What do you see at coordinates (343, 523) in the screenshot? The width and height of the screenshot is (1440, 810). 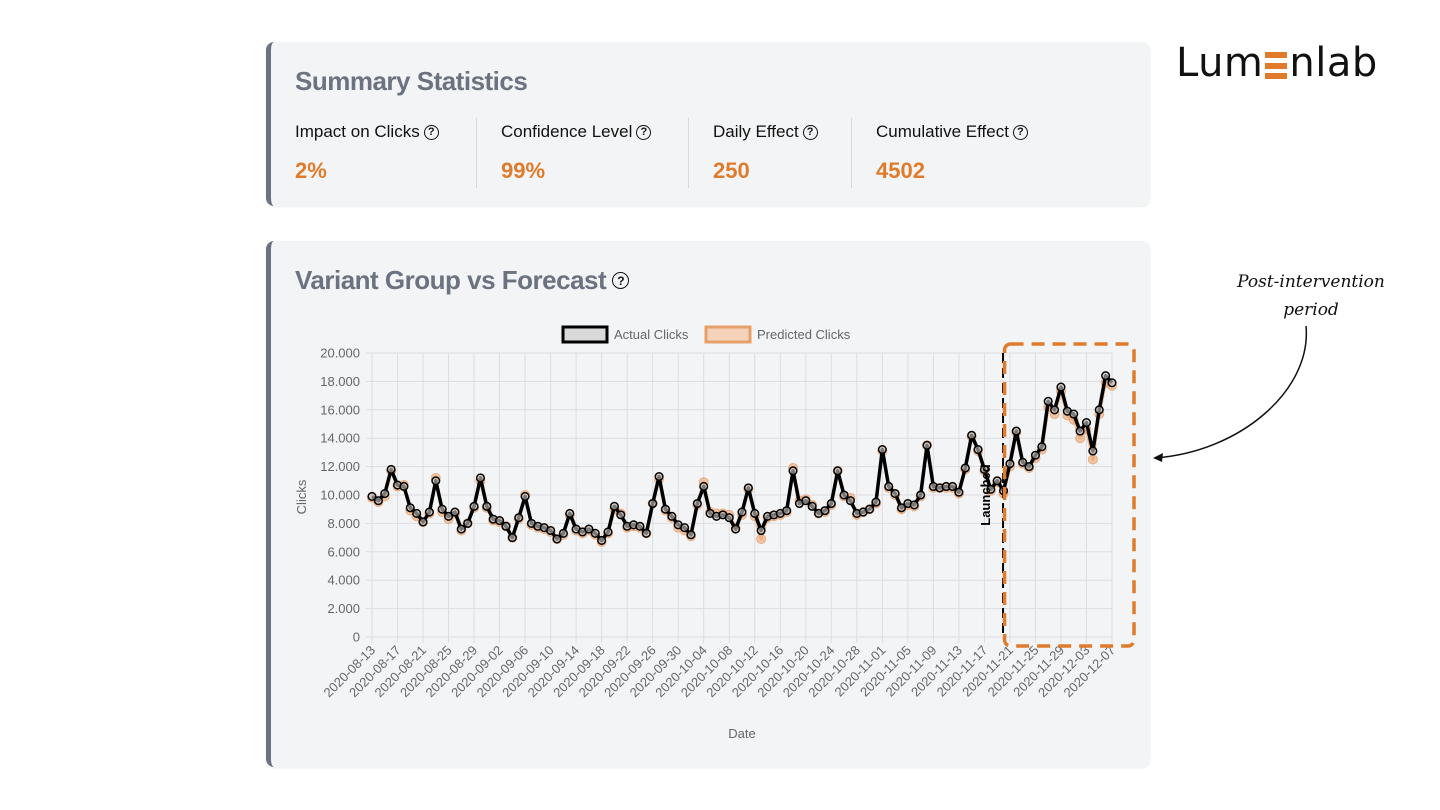 I see `y-tick-label: 8.000` at bounding box center [343, 523].